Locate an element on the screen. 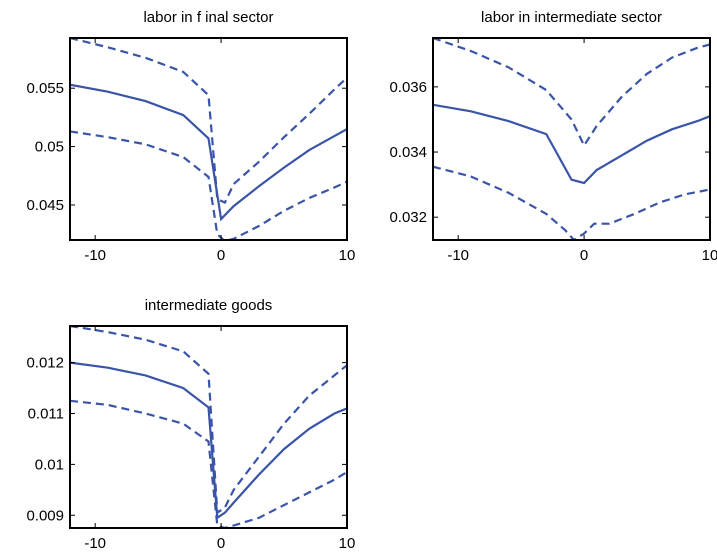 Image resolution: width=717 pixels, height=556 pixels. y-tick-label: 0.055 is located at coordinates (45, 88).